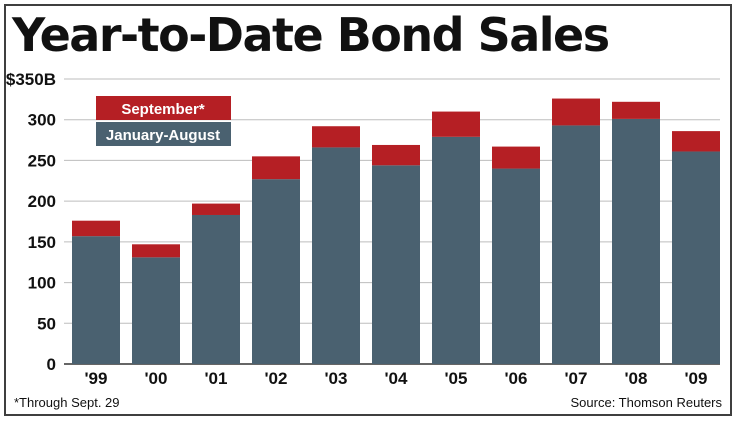 This screenshot has height=424, width=740. I want to click on chart-title: Year-to-Date Bond Sales, so click(311, 35).